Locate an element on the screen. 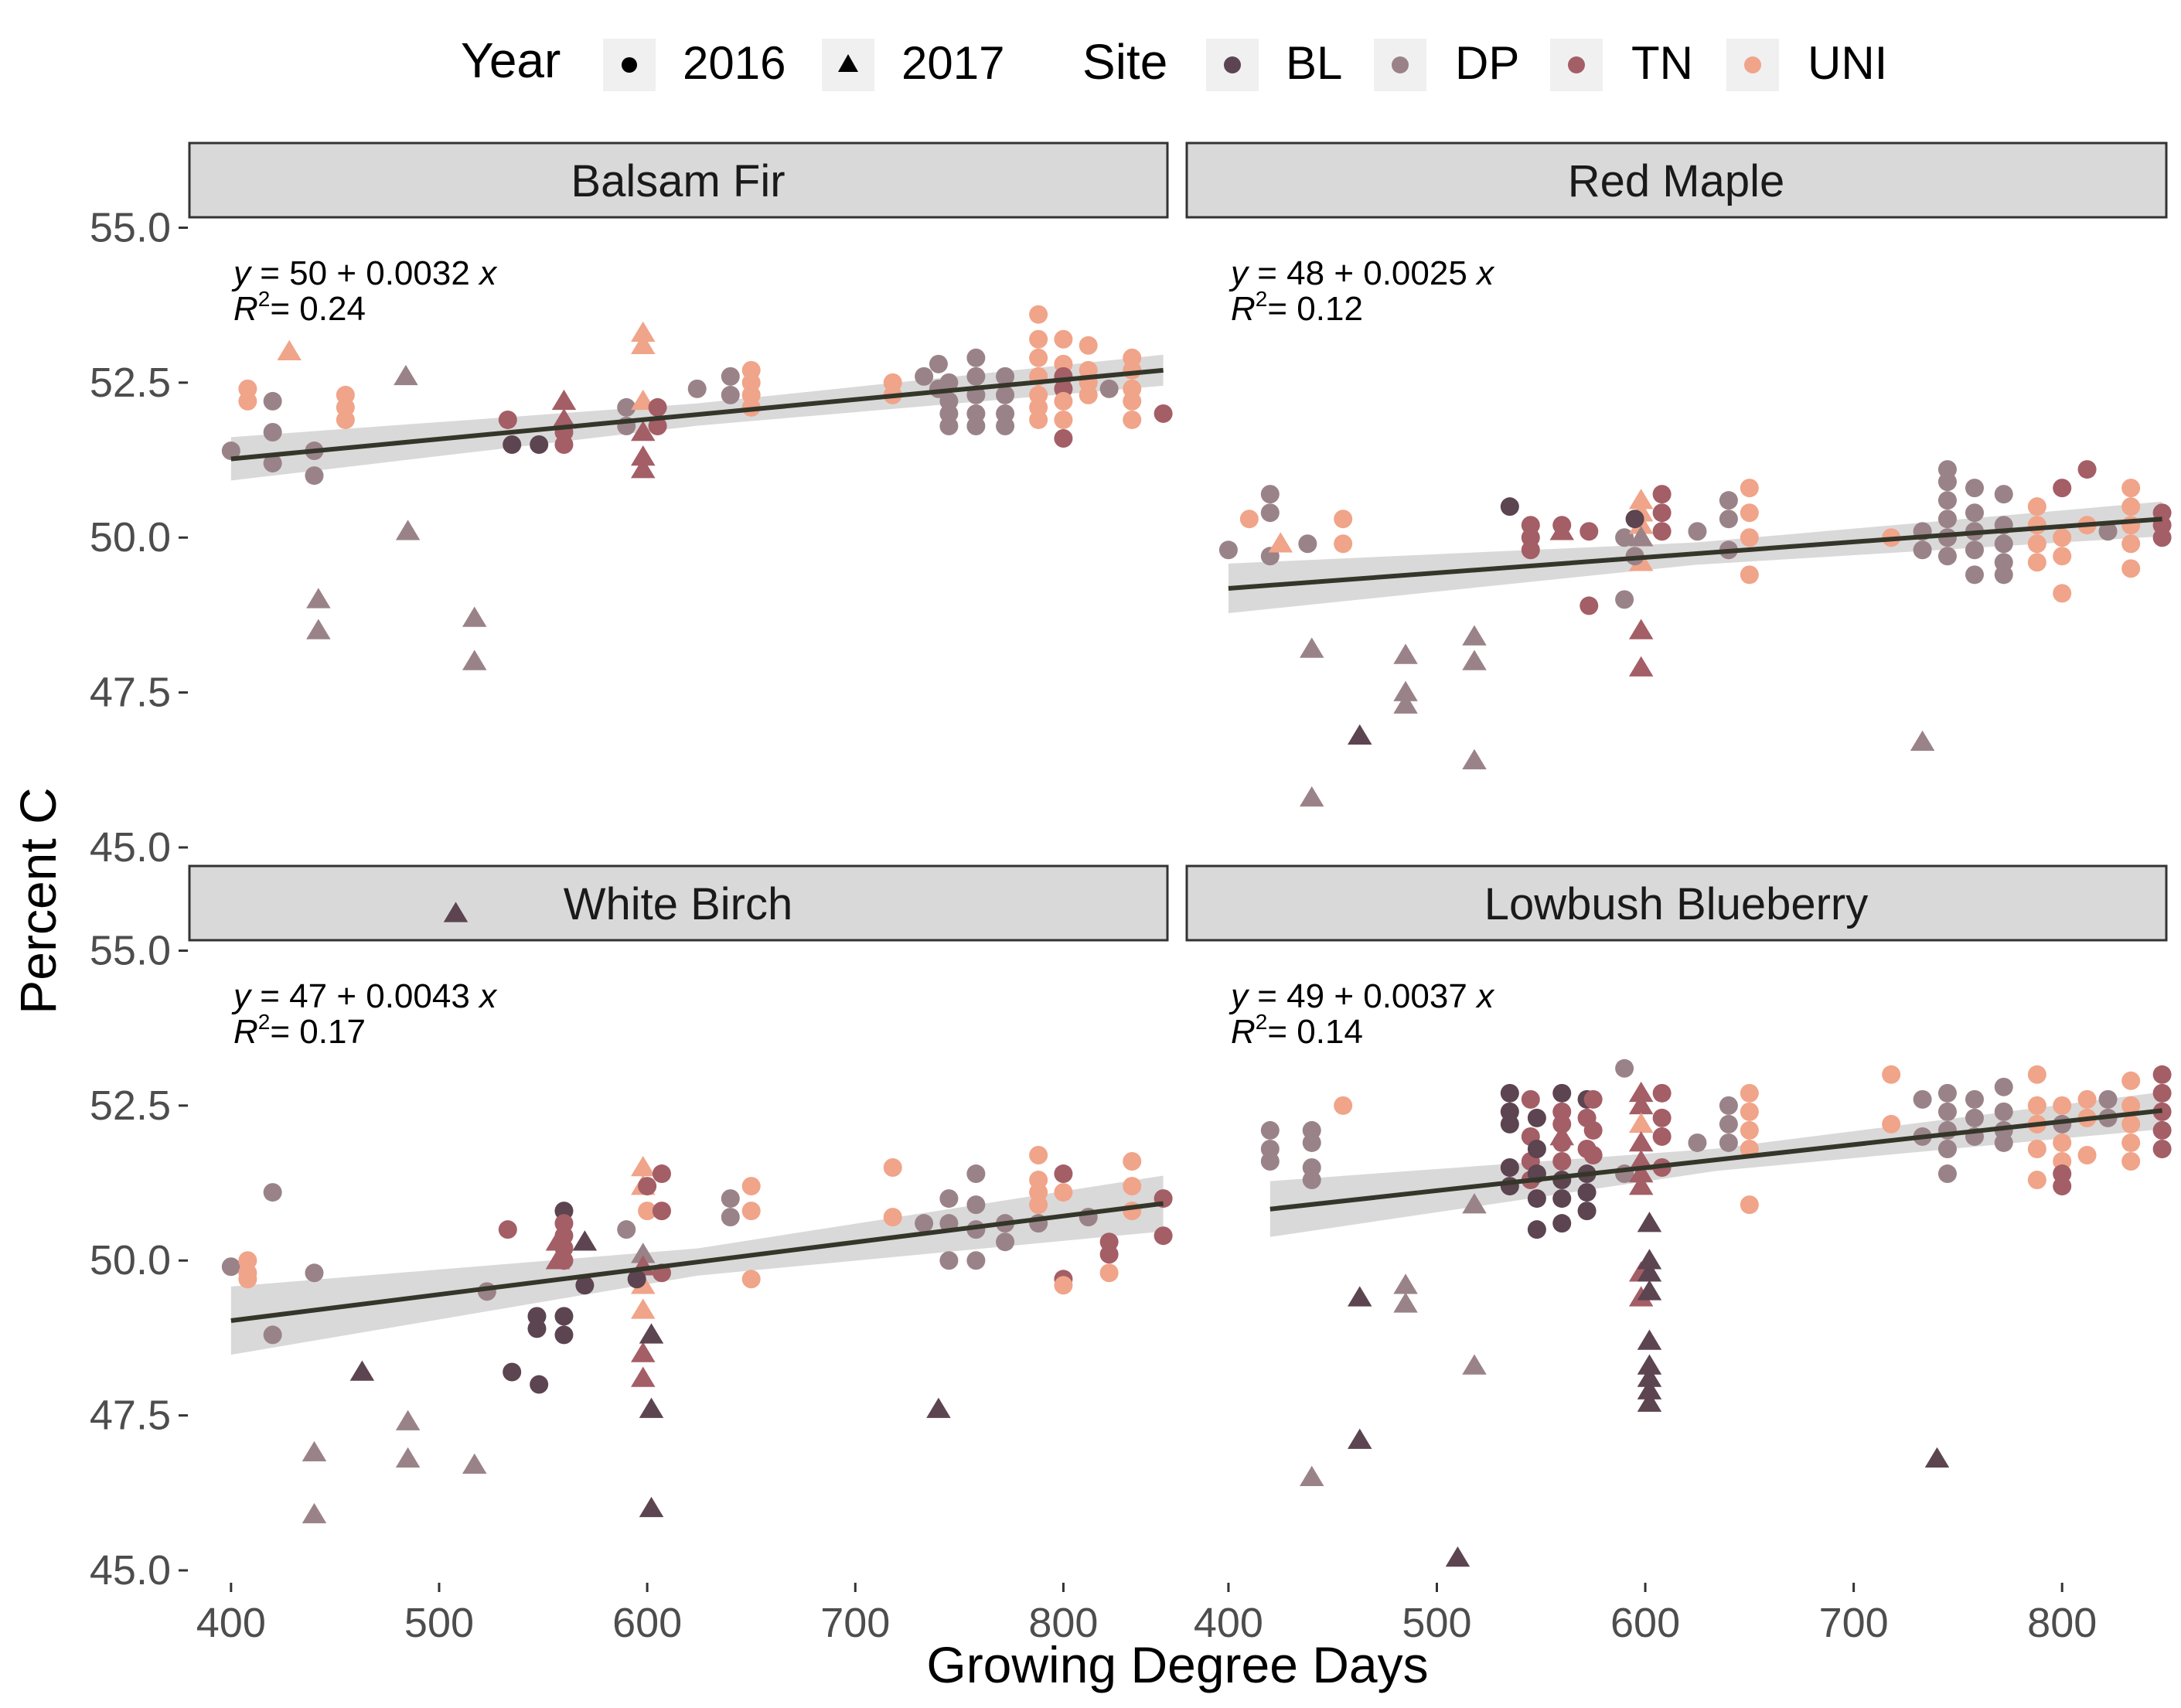 Image resolution: width=2181 pixels, height=1708 pixels. eq-rhs: = 49 + 0.0037 is located at coordinates (1362, 996).